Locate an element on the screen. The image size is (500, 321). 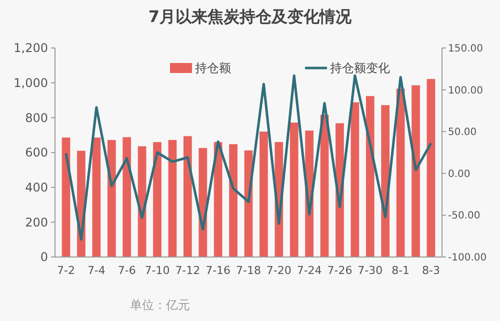
chart-title: 7月以来焦炭持仓及变化情况 is located at coordinates (250, 16).